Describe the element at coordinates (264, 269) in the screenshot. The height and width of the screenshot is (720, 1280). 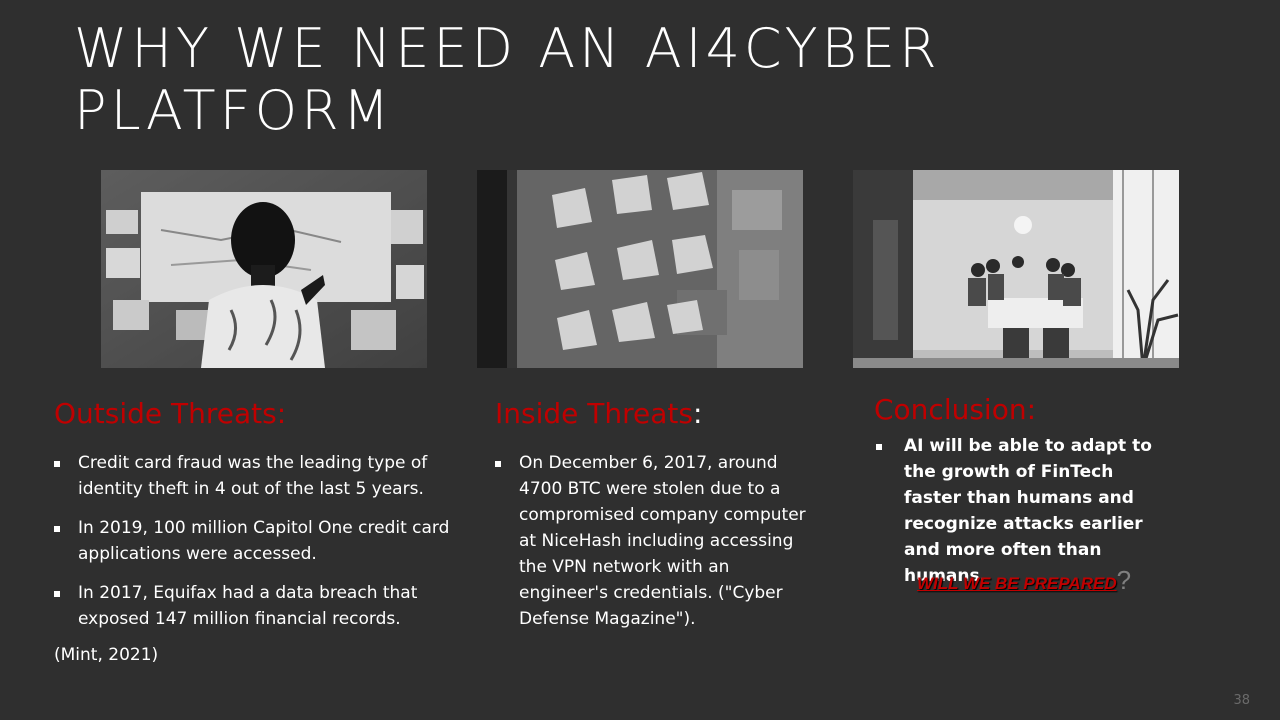
I see `photo-woman-at-board` at that location.